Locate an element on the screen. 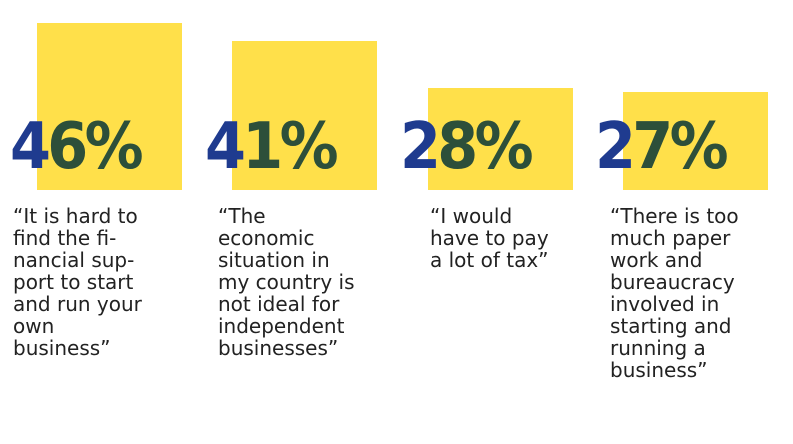  value-label-1-rest: 6% is located at coordinates (95, 147).